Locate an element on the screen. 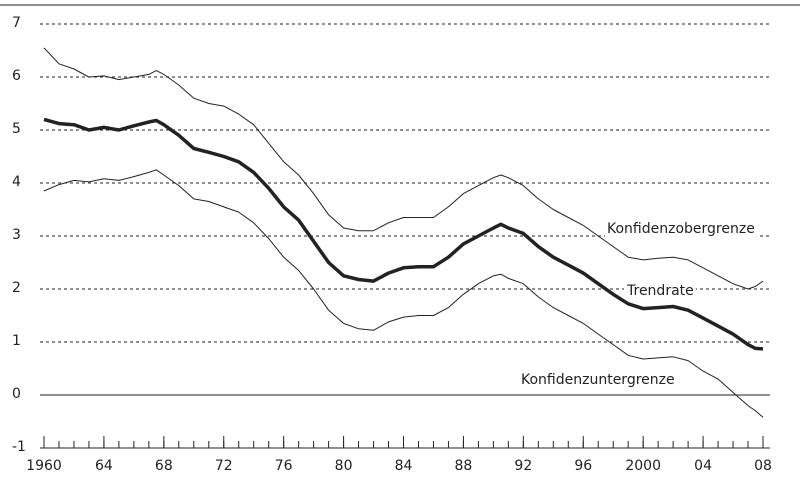 Image resolution: width=800 pixels, height=503 pixels. y-tick-label: 4 is located at coordinates (16, 182).